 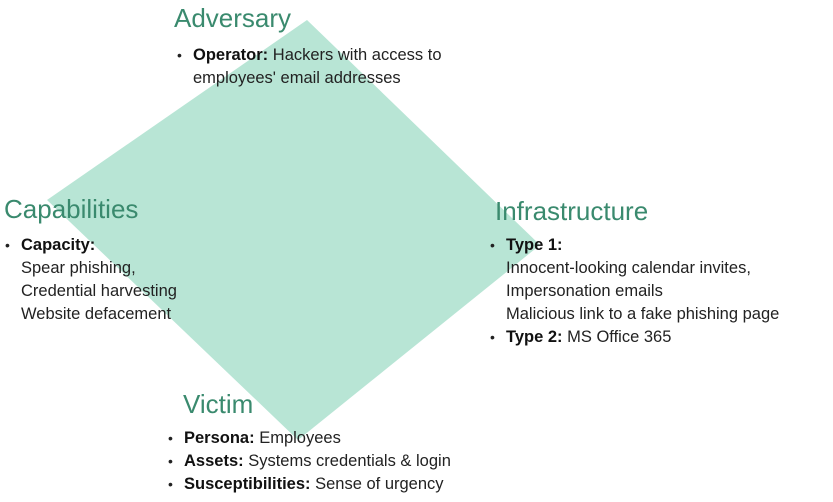 What do you see at coordinates (214, 461) in the screenshot?
I see `victim-item-label: Assets:` at bounding box center [214, 461].